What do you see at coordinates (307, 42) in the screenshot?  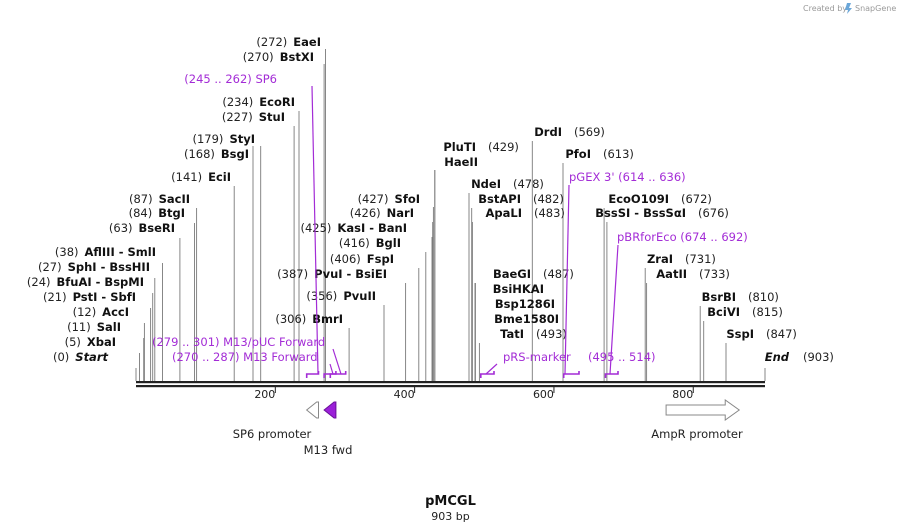 I see `cut-site-name: EaeI` at bounding box center [307, 42].